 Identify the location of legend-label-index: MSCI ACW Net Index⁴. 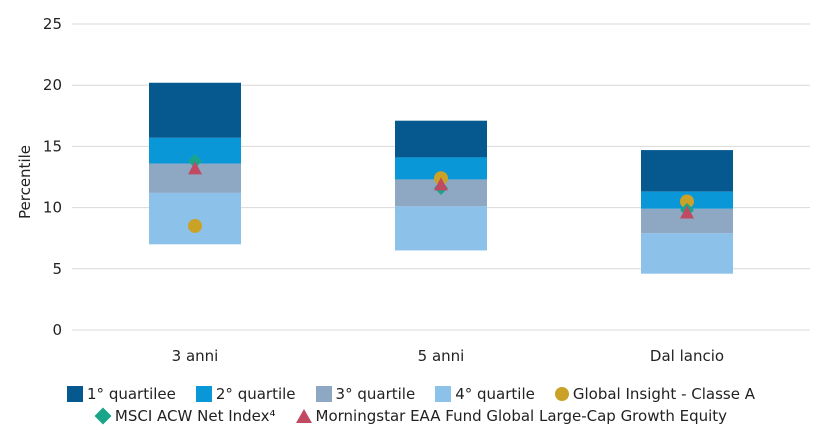
(195, 416).